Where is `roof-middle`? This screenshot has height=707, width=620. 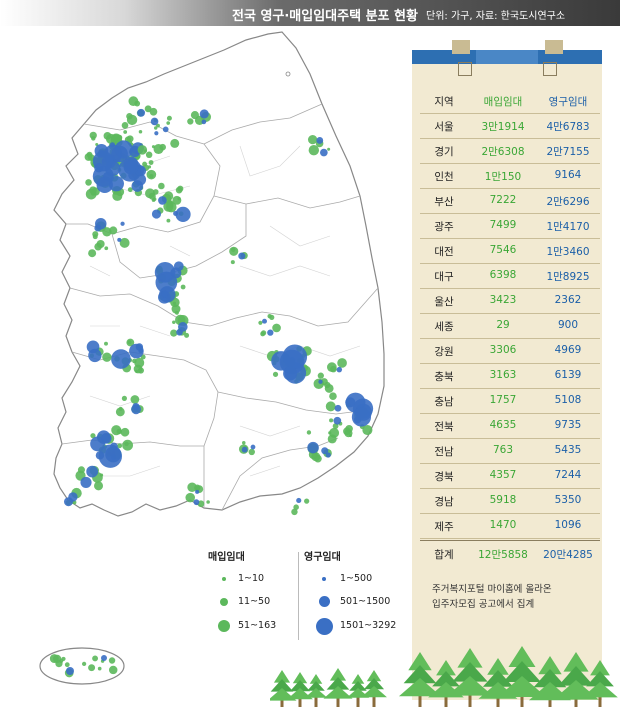 roof-middle is located at coordinates (507, 57).